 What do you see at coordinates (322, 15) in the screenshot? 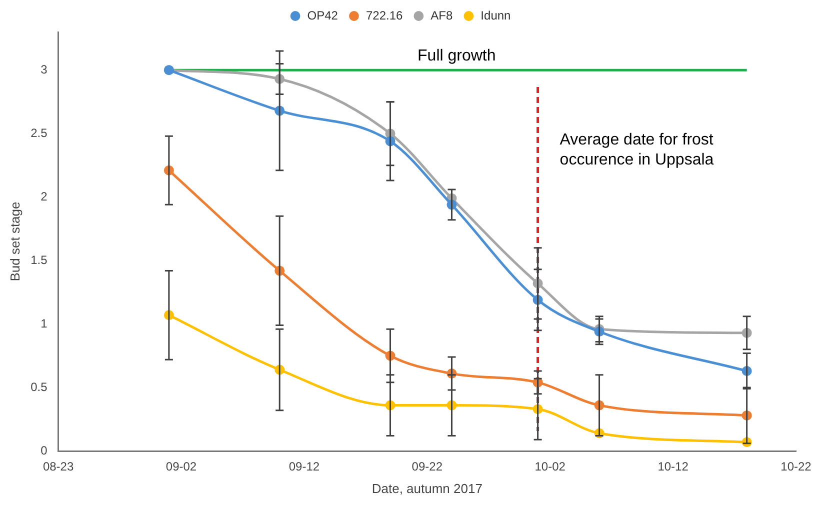
I see `legend-label: OP42` at bounding box center [322, 15].